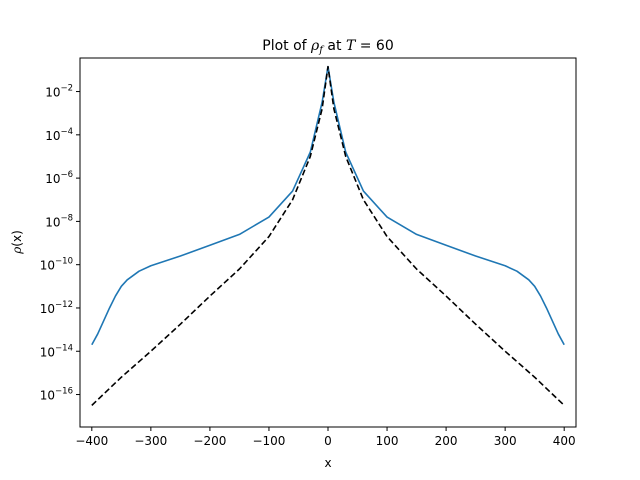 The height and width of the screenshot is (480, 640). What do you see at coordinates (327, 463) in the screenshot?
I see `x-axis-label: x` at bounding box center [327, 463].